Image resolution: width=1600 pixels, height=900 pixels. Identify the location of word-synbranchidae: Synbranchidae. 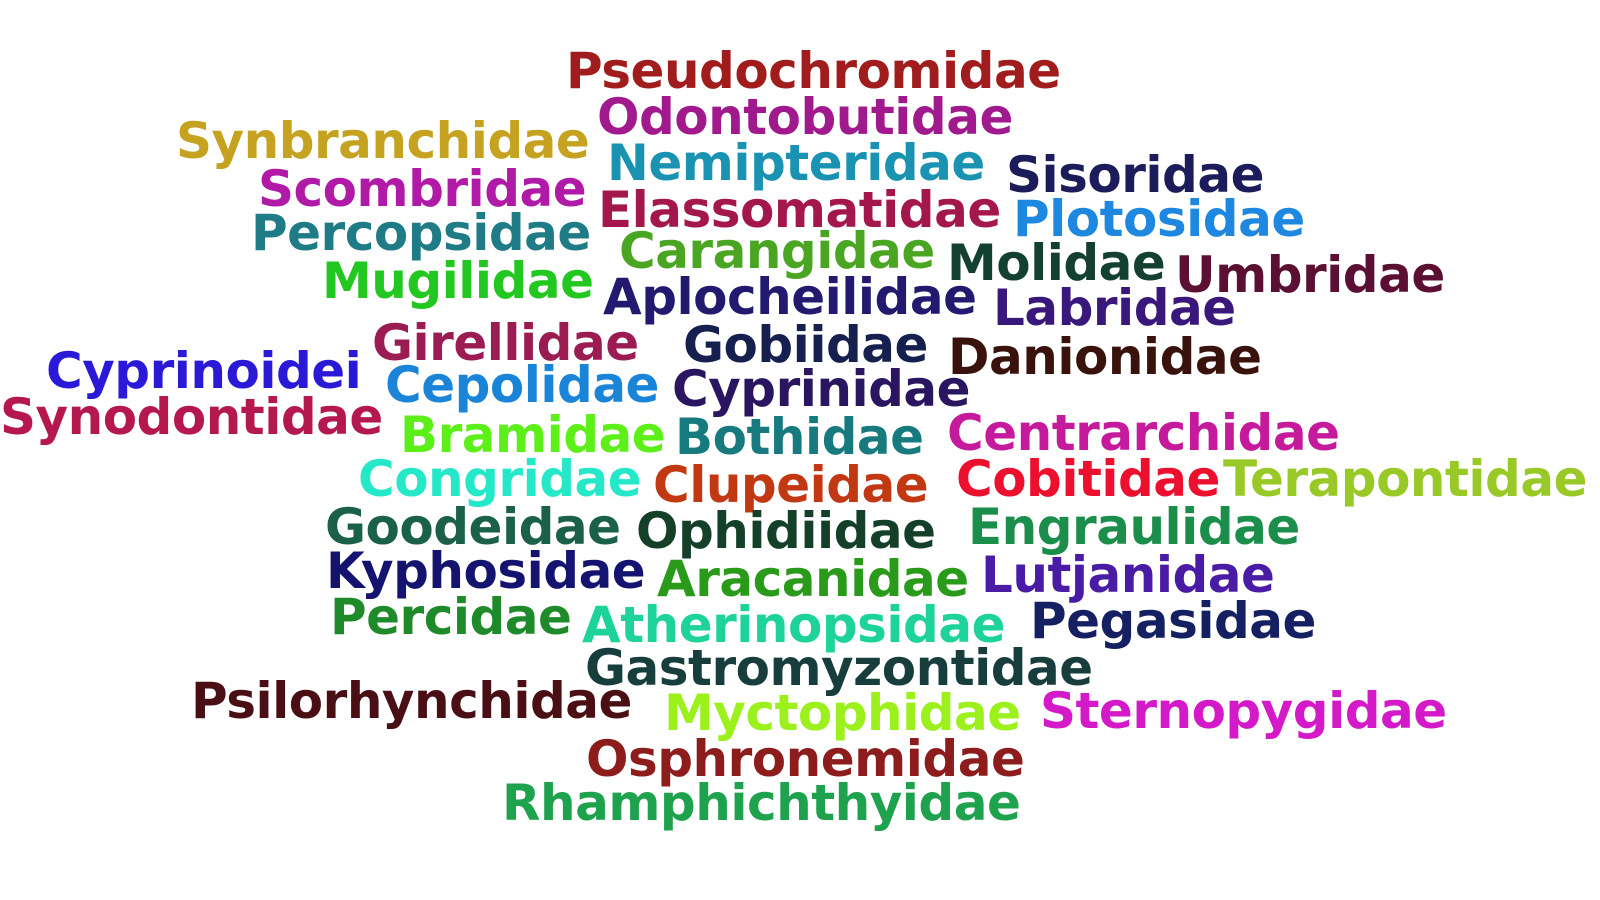
(383, 141).